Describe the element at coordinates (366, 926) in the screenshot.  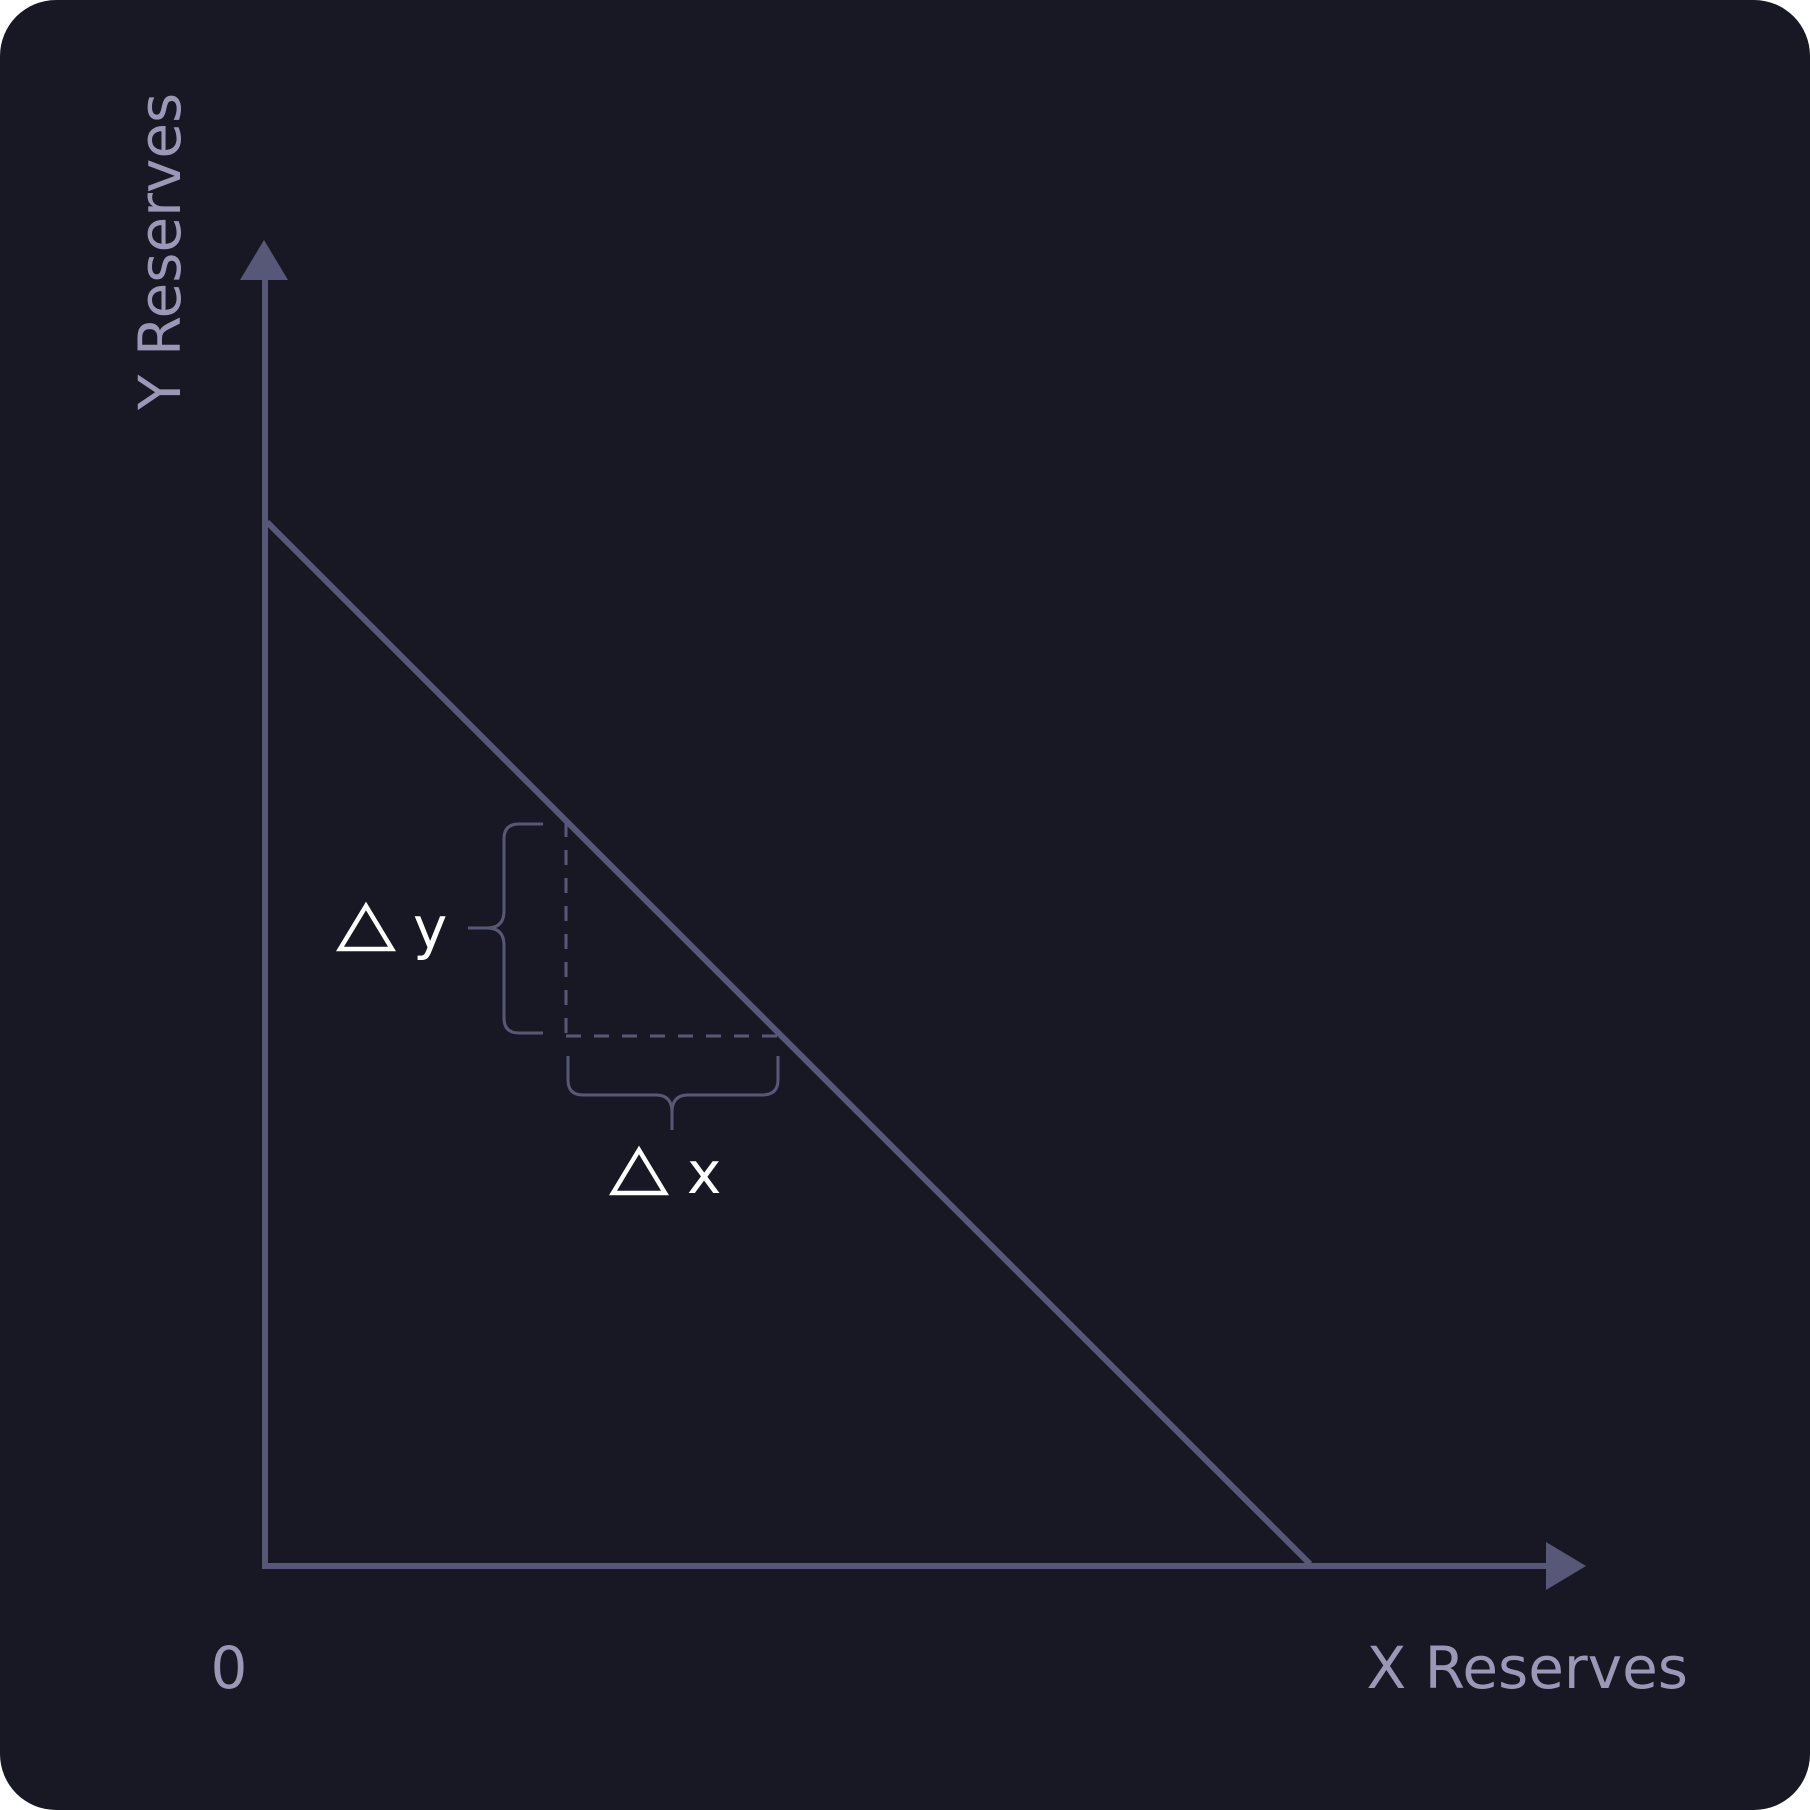
I see `delta-y-triangle-icon` at that location.